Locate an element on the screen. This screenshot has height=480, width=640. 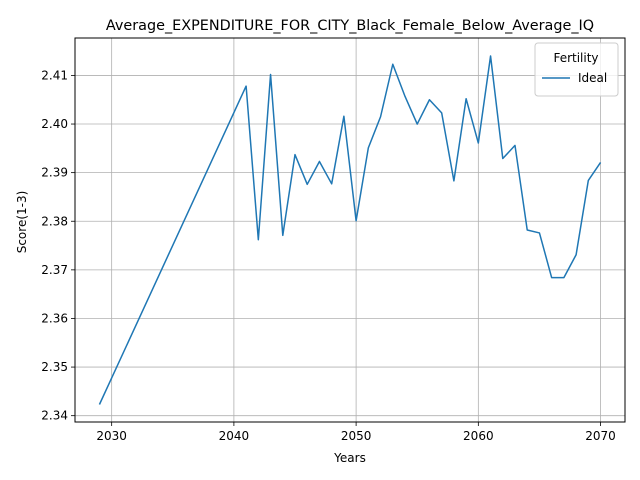
y-tick-label: 2.40 is located at coordinates (54, 124).